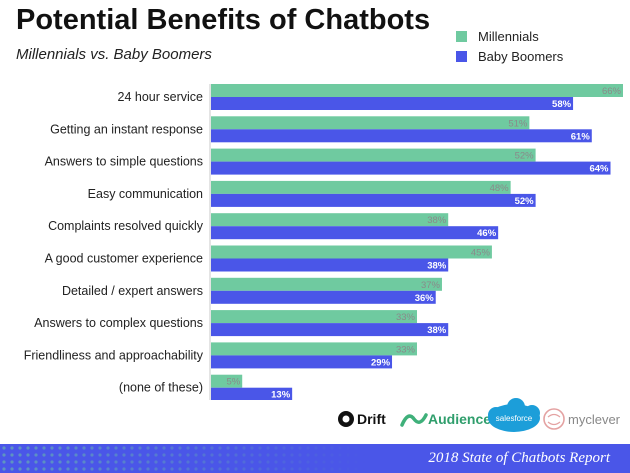 This screenshot has height=473, width=630. Describe the element at coordinates (145, 194) in the screenshot. I see `category-label: Easy communication` at that location.